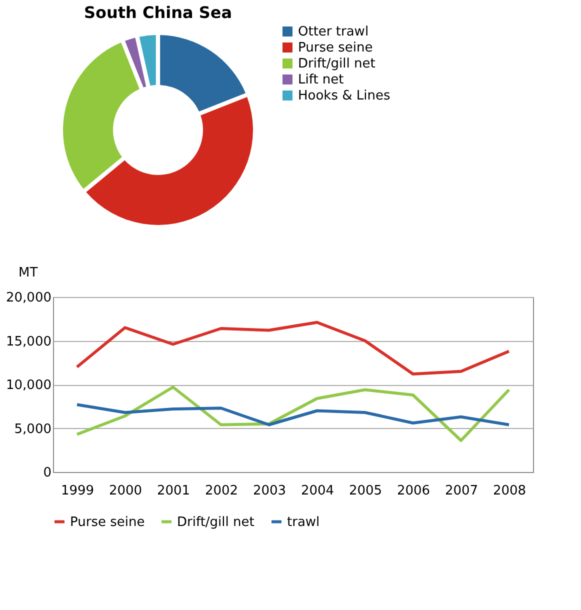  Describe the element at coordinates (413, 491) in the screenshot. I see `x-tick-label: 2006` at that location.